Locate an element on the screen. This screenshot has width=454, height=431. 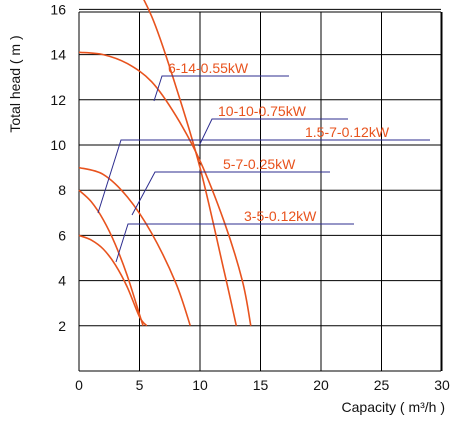
x-tick-label: 10 is located at coordinates (200, 385).